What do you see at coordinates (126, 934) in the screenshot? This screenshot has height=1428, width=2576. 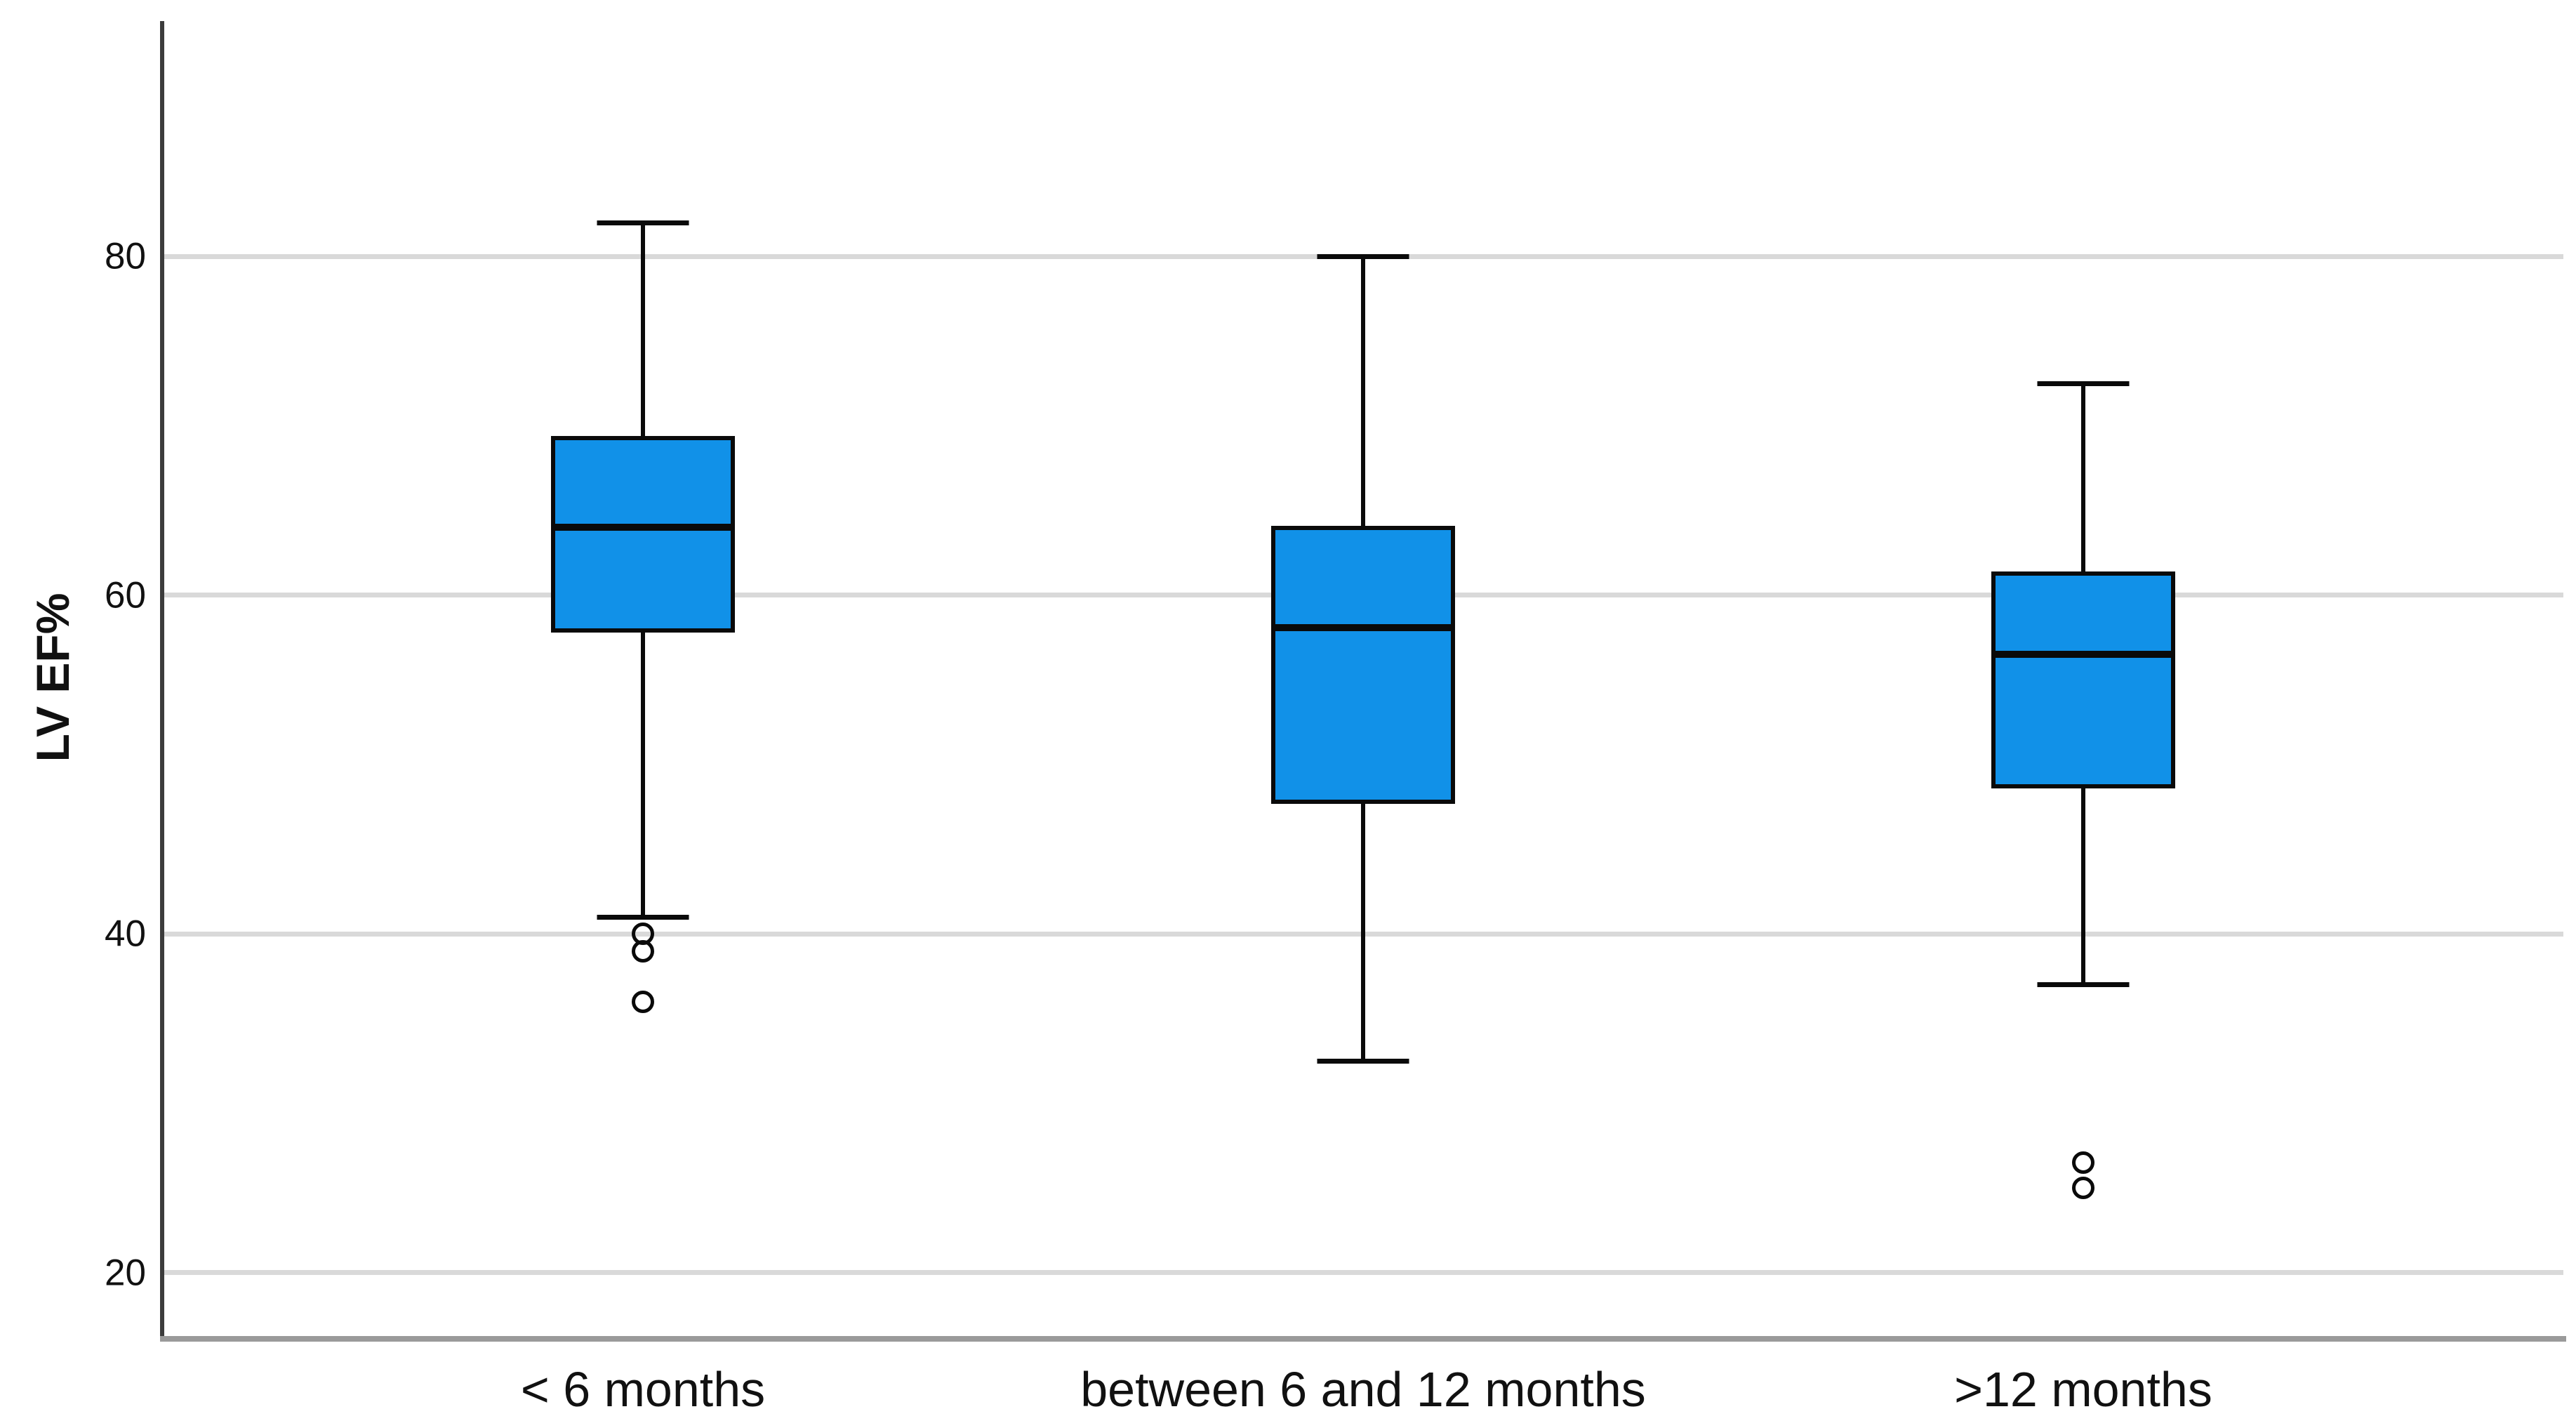 I see `y-tick-label: 40` at bounding box center [126, 934].